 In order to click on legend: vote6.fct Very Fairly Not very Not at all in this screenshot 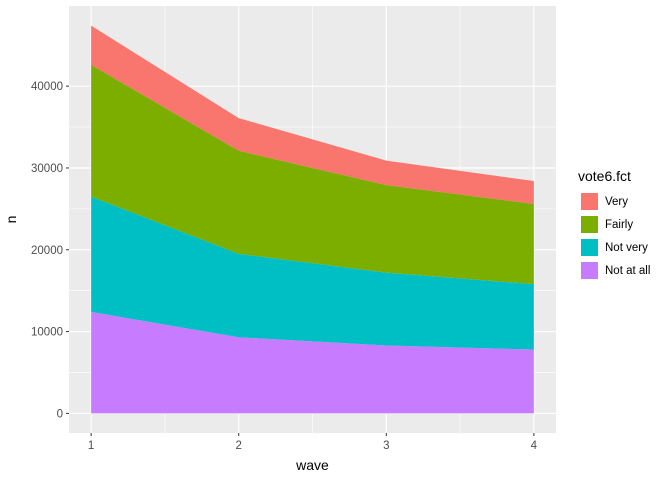, I will do `click(625, 225)`.